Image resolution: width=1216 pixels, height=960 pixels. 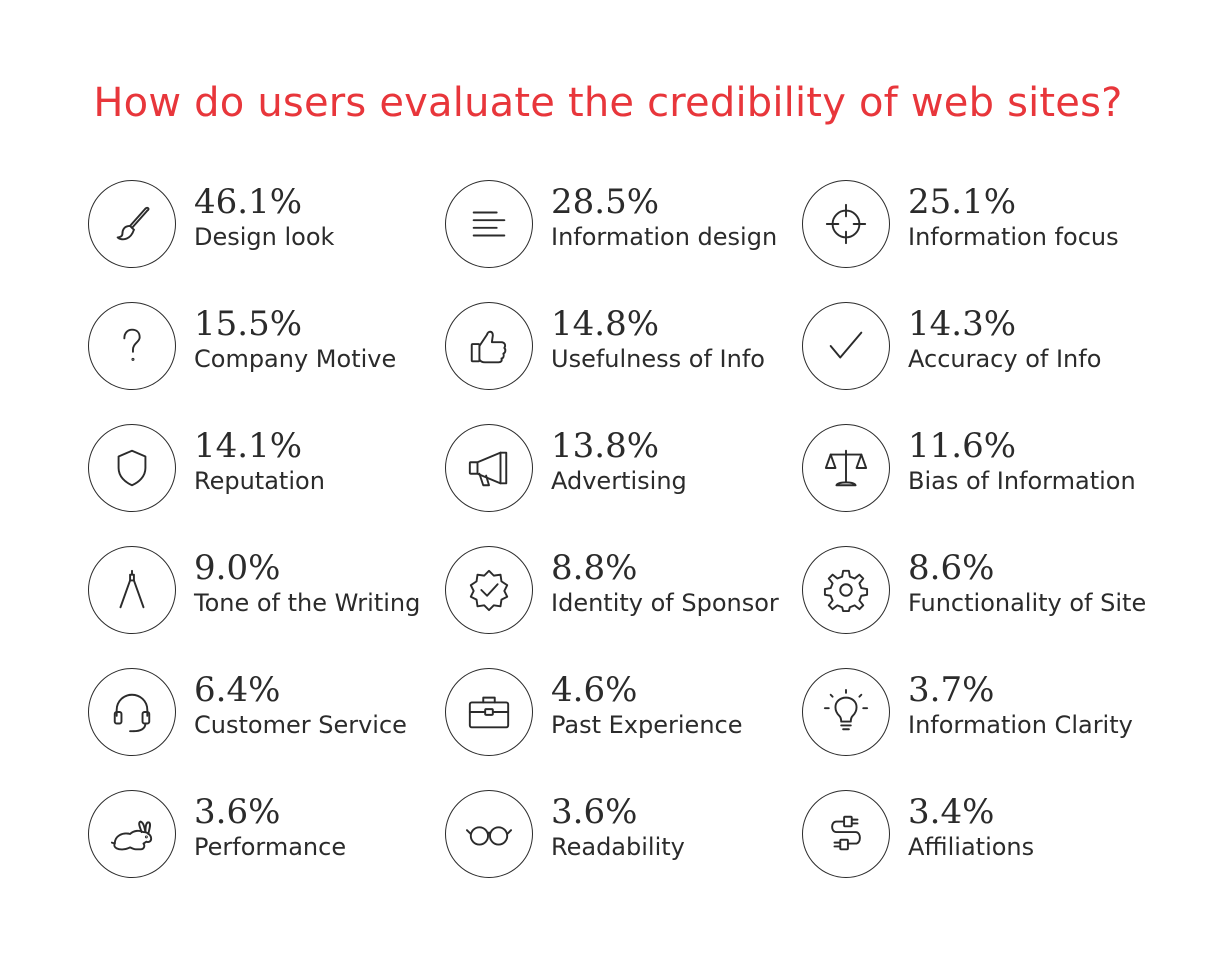 I want to click on factor-item-affiliations: 3.4% Affiliations, so click(x=980, y=849).